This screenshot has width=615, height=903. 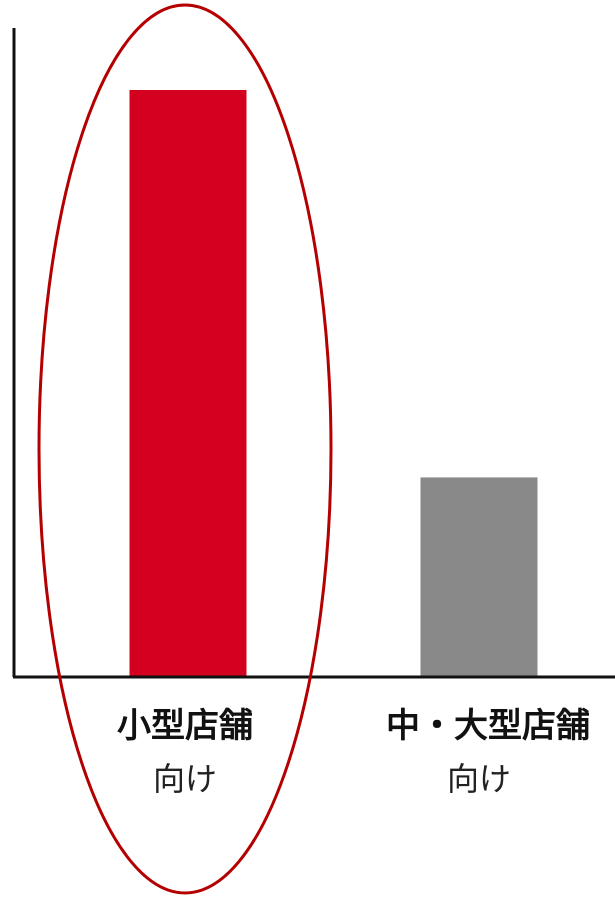 I want to click on bar-small-store, so click(x=188, y=383).